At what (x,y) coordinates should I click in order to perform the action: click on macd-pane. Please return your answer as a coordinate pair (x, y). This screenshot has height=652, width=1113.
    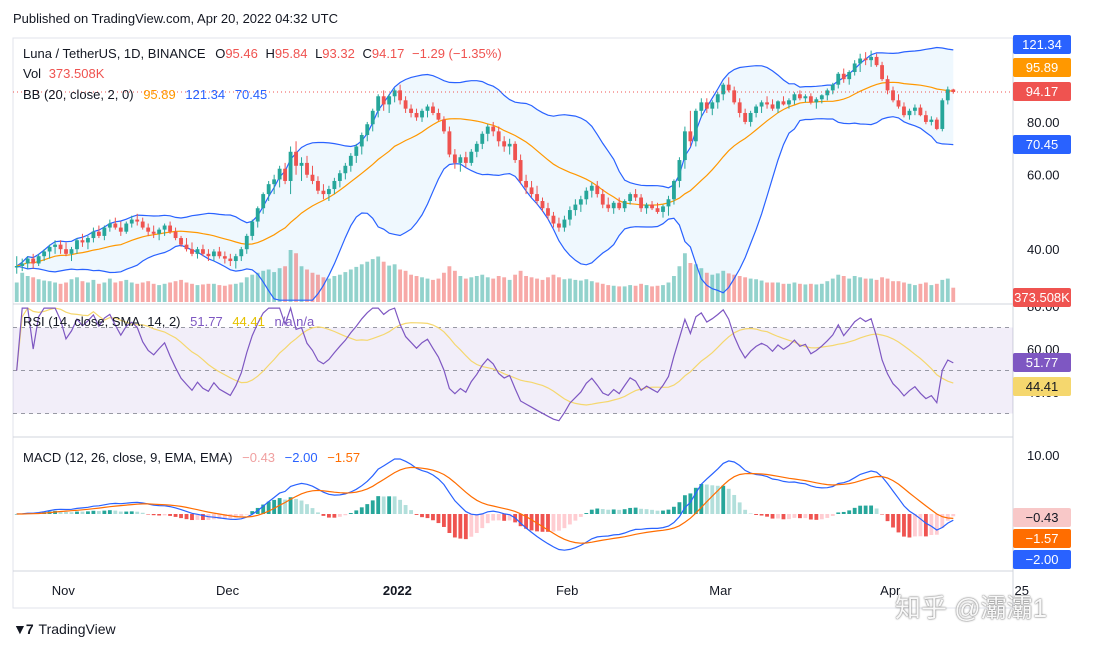
    Looking at the image, I should click on (485, 504).